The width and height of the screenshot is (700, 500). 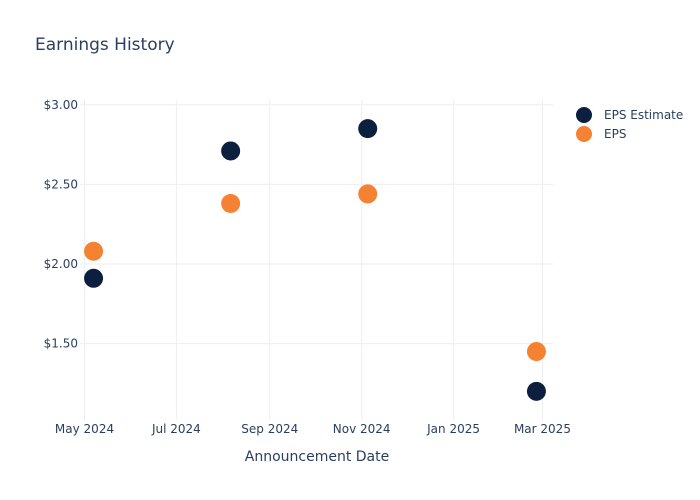 I want to click on x-axis-title: Announcement Date, so click(x=317, y=457).